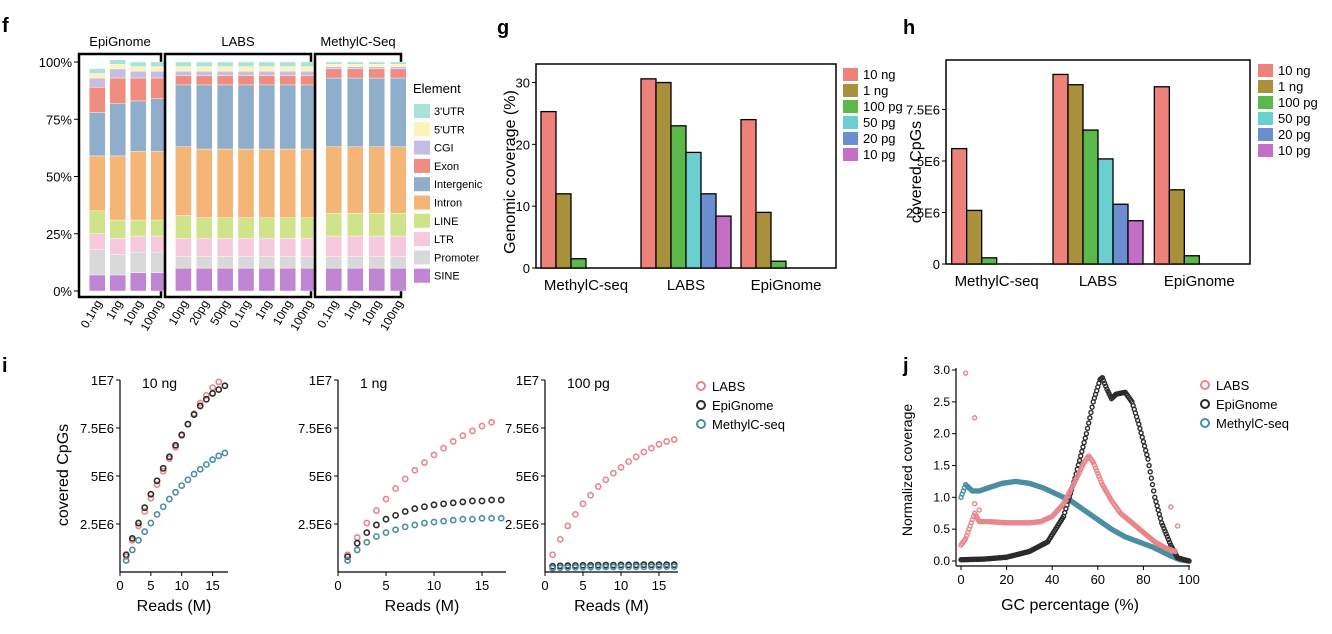  I want to click on ytick-label: 5E6, so click(928, 161).